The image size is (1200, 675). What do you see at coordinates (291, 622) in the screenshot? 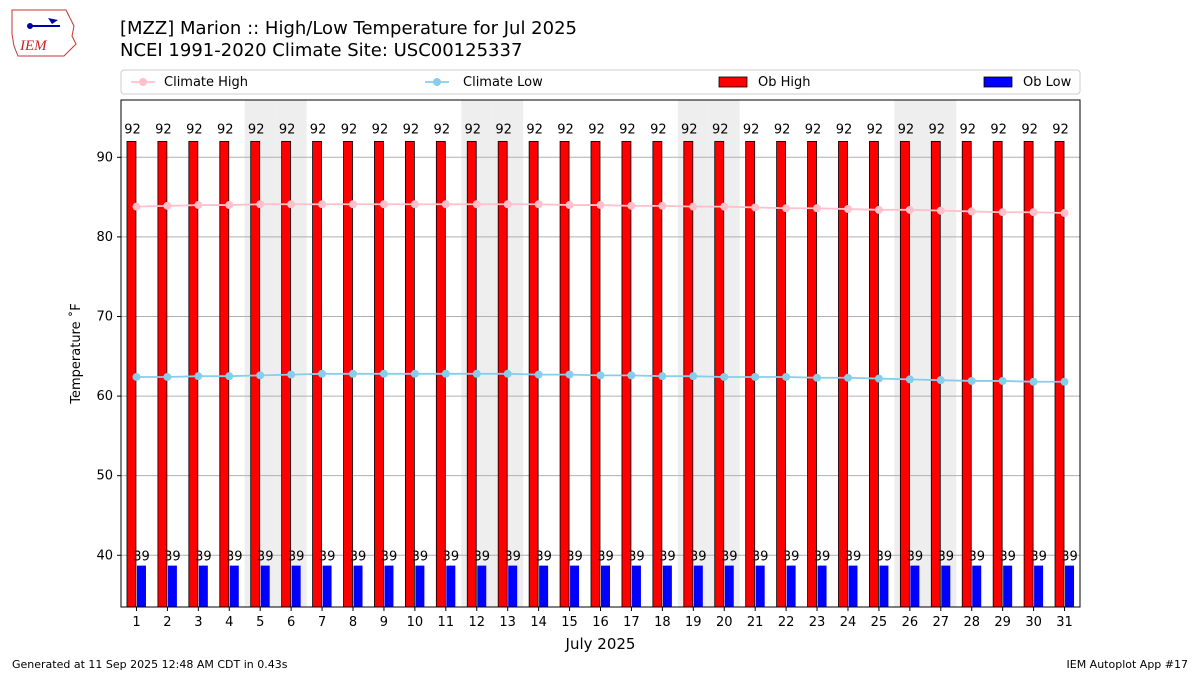
I see `x-tick-label: 6` at bounding box center [291, 622].